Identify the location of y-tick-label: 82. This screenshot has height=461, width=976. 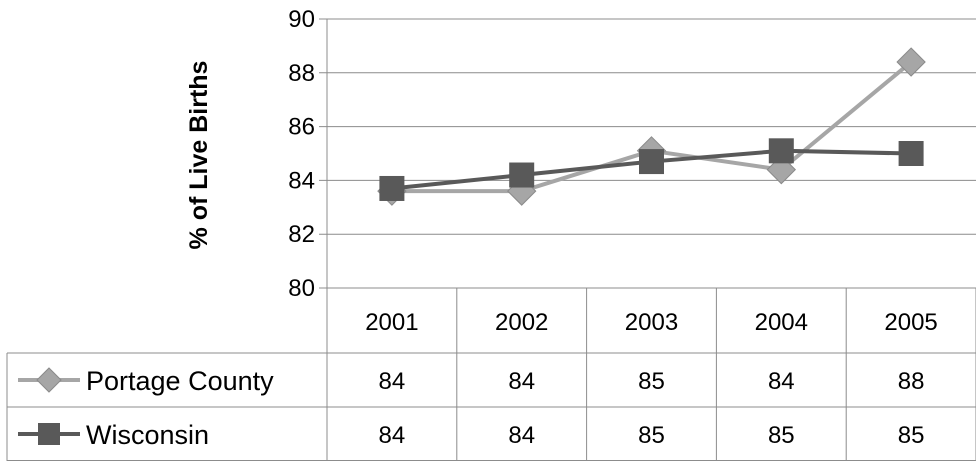
(301, 234).